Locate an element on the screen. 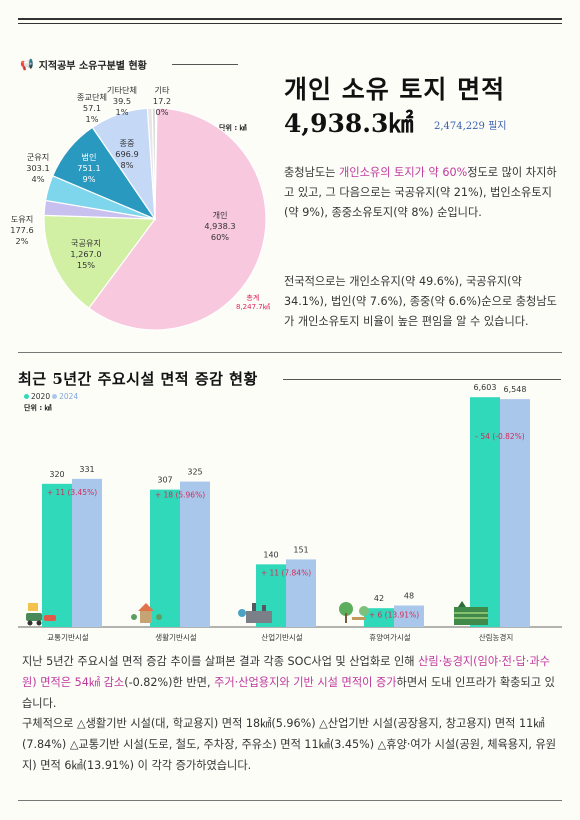 The height and width of the screenshot is (820, 580). pie-label-6: 종교단체 57.1 1% is located at coordinates (92, 108).